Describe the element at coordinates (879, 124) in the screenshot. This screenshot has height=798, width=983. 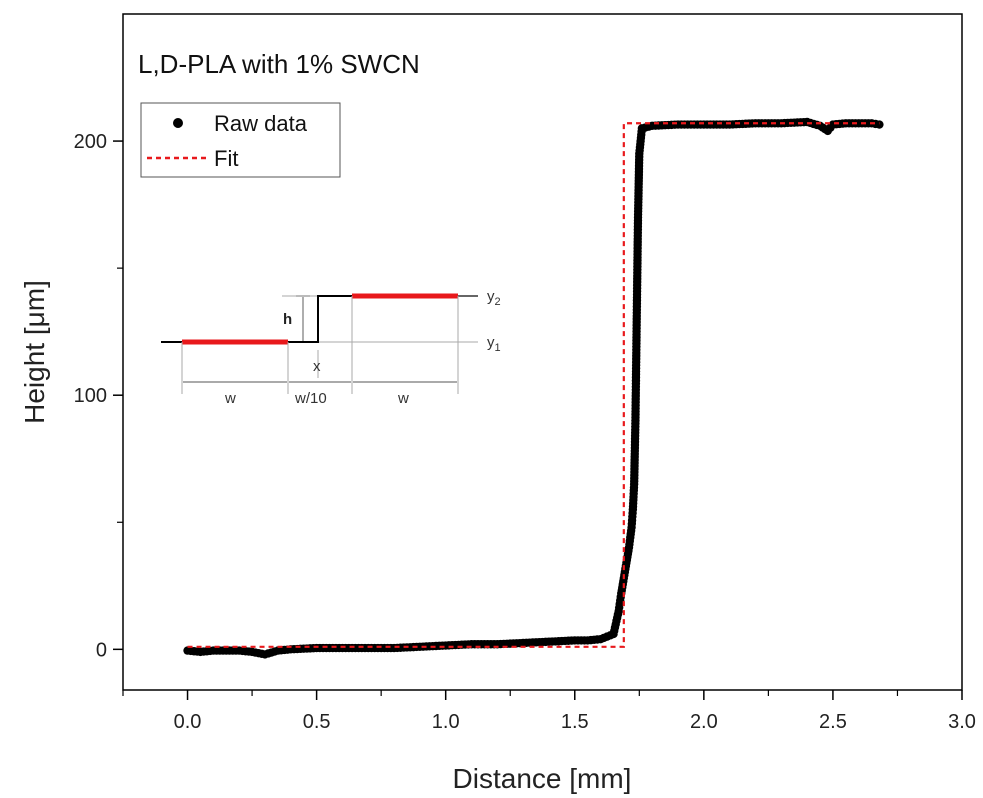
I see `raw-data-point` at that location.